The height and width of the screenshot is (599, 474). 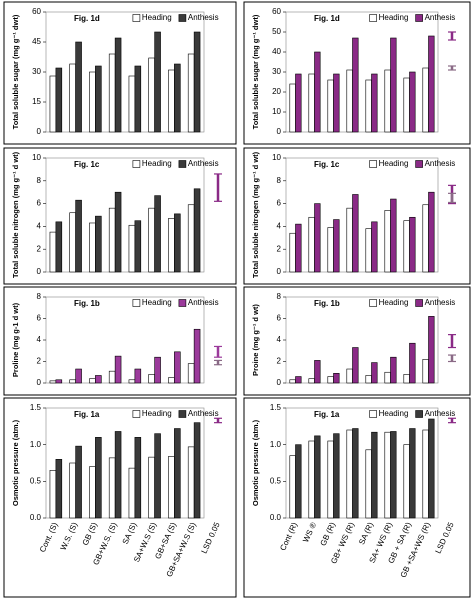 I want to click on chart-title: Fig. 1b, so click(x=327, y=303).